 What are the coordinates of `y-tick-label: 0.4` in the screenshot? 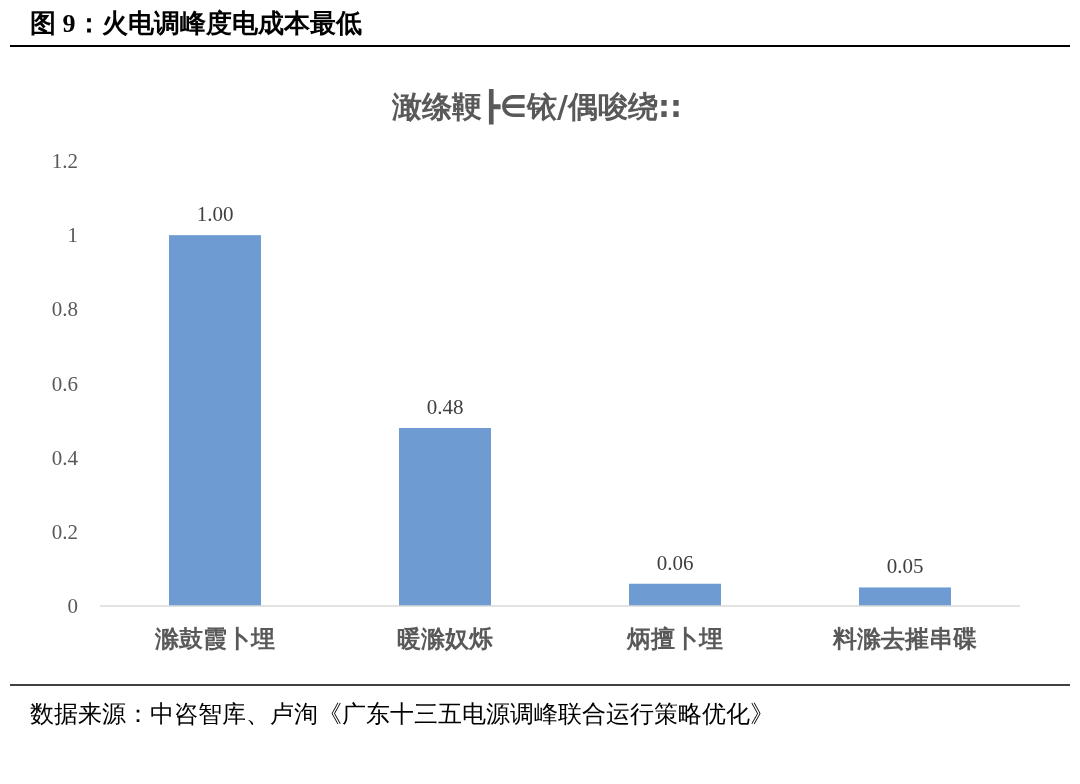 It's located at (65, 457).